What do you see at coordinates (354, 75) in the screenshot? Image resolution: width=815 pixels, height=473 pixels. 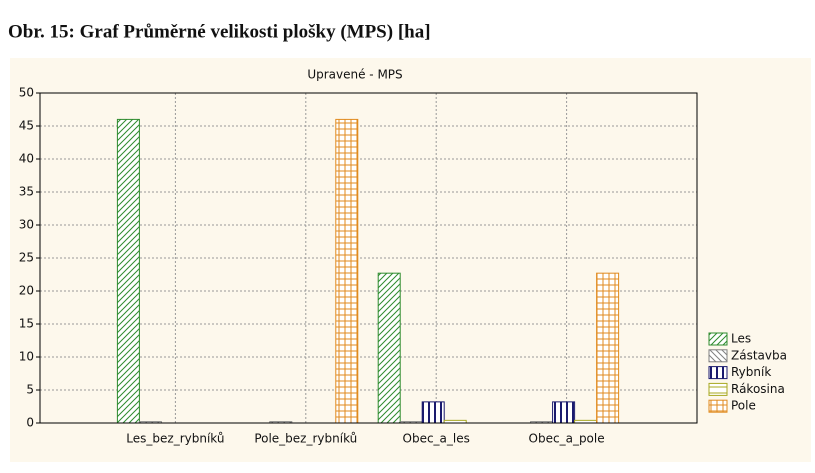 I see `chart-title: Upravené - MPS` at bounding box center [354, 75].